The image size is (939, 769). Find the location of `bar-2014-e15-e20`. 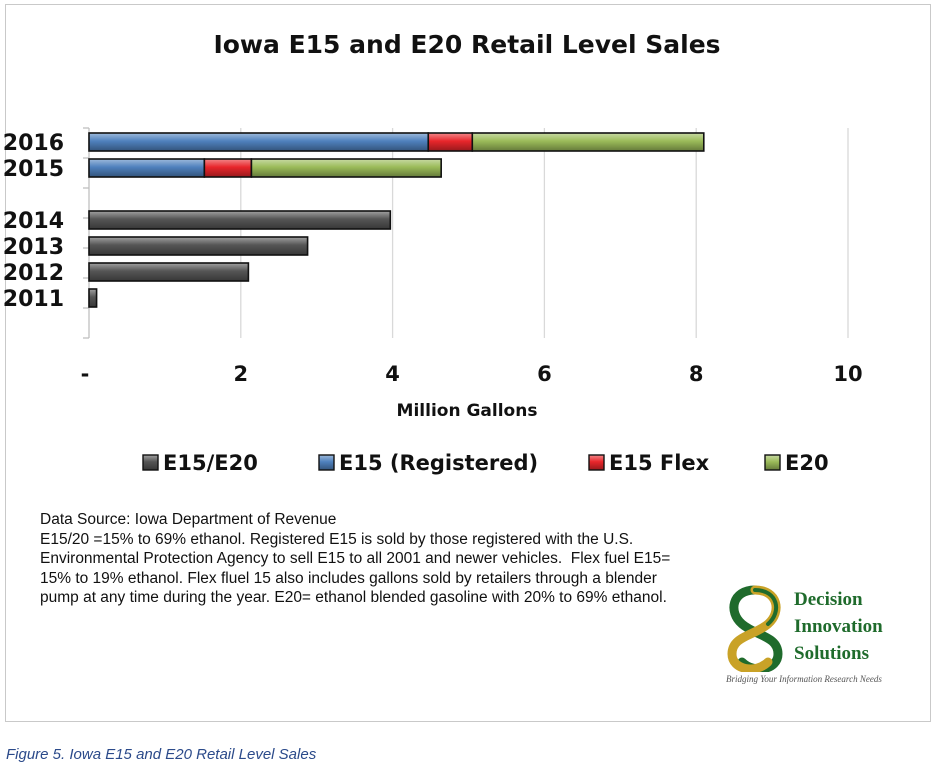

bar-2014-e15-e20 is located at coordinates (240, 220).